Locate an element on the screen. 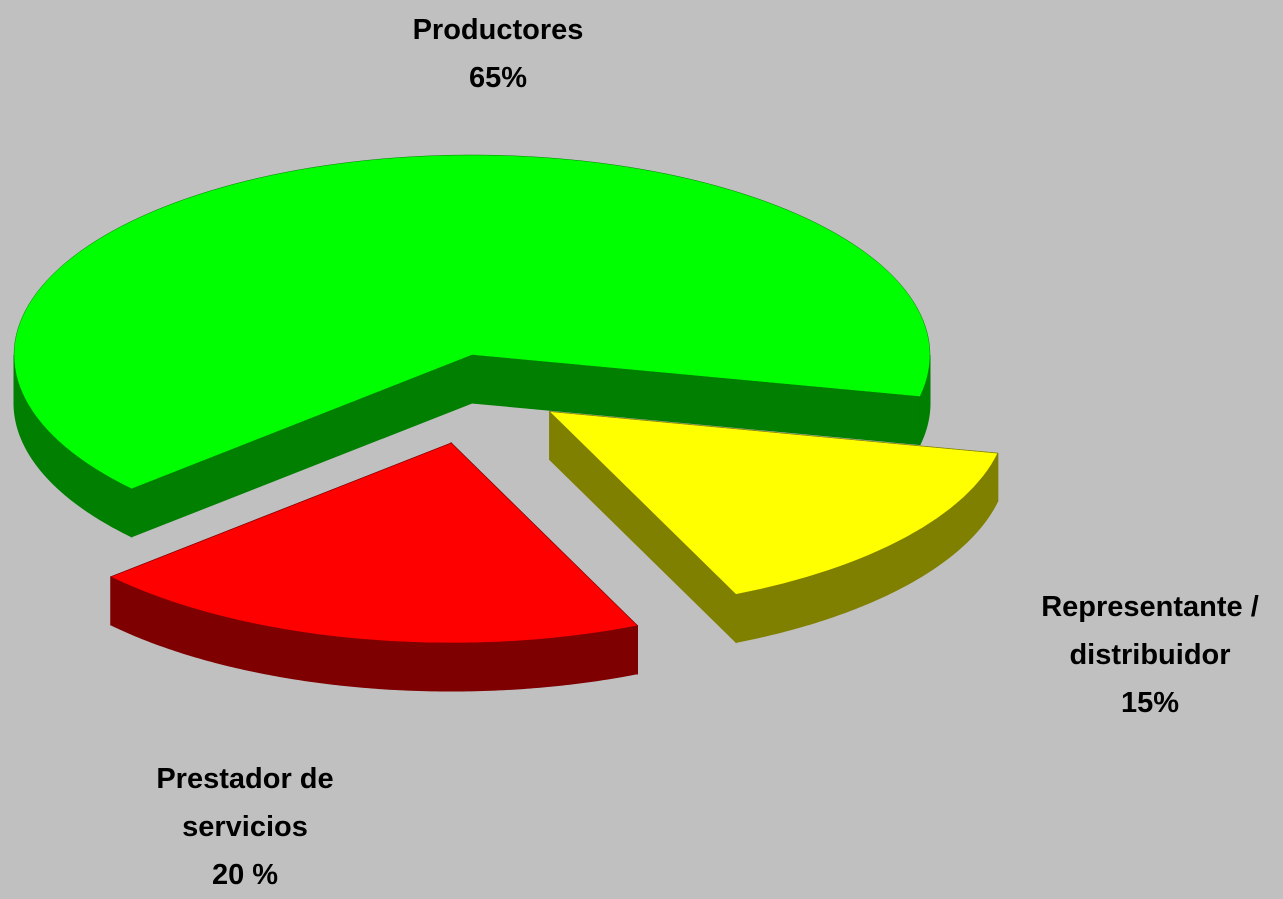  category: Productores is located at coordinates (498, 30).